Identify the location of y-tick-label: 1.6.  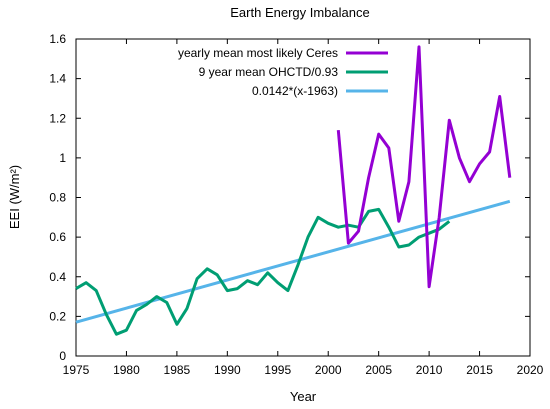
(57, 39).